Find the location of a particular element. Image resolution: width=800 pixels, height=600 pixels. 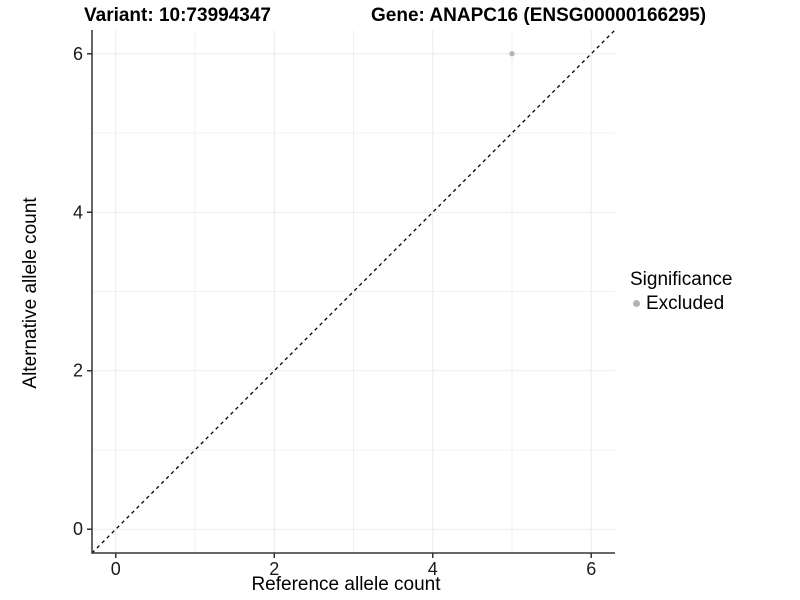

legend-item-label: Excluded is located at coordinates (685, 303).